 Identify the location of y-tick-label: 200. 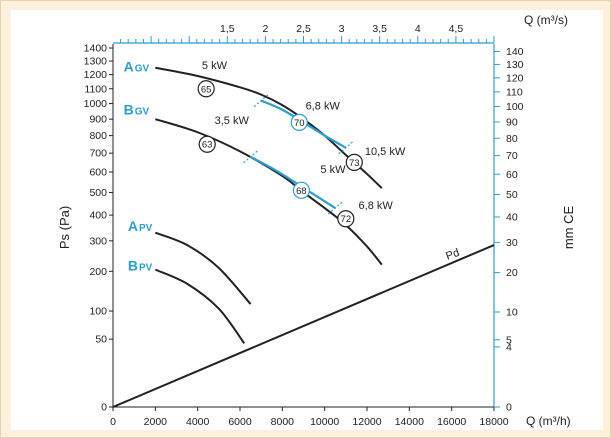
(98, 272).